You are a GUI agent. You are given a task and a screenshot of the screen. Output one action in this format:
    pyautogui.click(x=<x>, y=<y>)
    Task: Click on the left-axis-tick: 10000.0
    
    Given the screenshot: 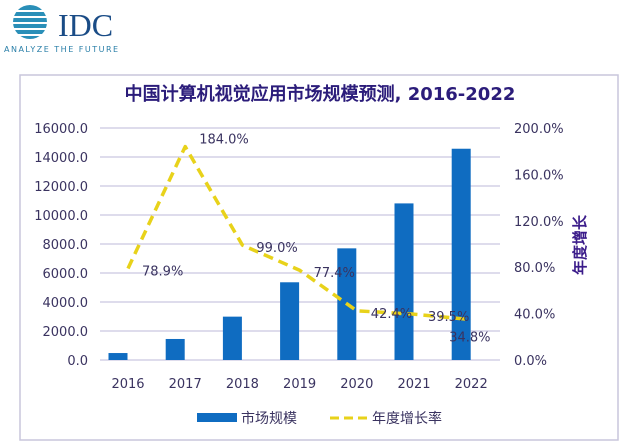 What is the action you would take?
    pyautogui.click(x=61, y=216)
    